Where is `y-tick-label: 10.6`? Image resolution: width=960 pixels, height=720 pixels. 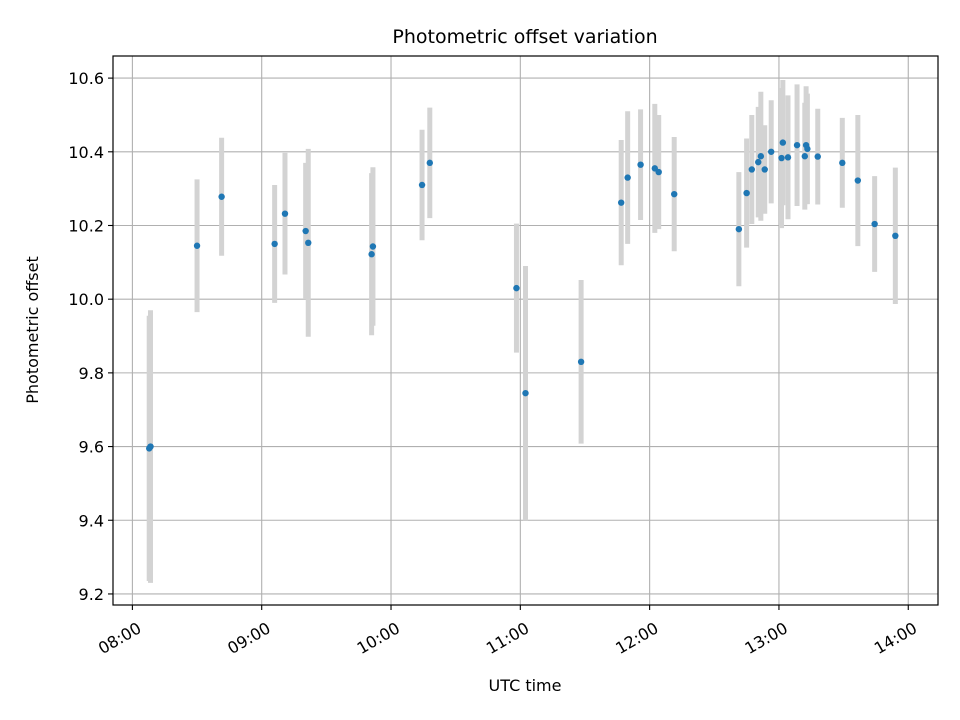 y-tick-label: 10.6 is located at coordinates (86, 78).